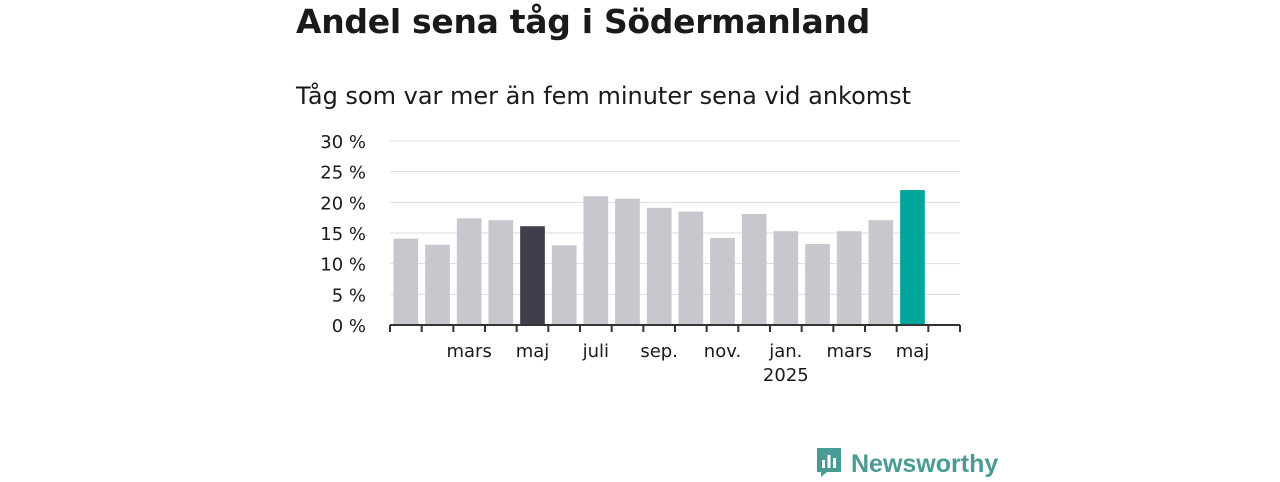 The width and height of the screenshot is (1280, 482). What do you see at coordinates (349, 326) in the screenshot?
I see `y-tick-label: 0 %` at bounding box center [349, 326].